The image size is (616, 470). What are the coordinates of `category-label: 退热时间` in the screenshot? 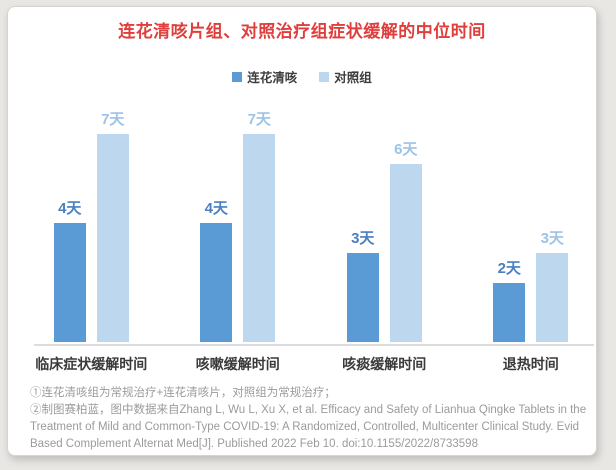 It's located at (530, 364).